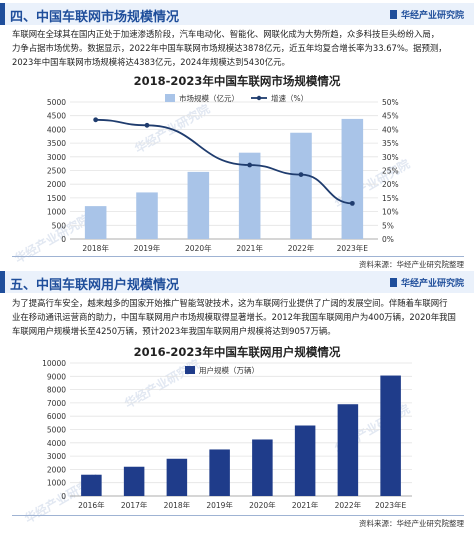  Describe the element at coordinates (134, 504) in the screenshot. I see `x-tick-label: 2017年` at that location.